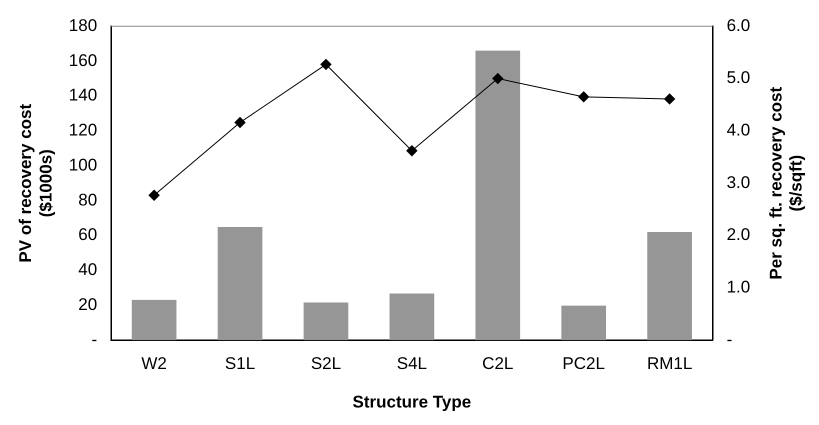 The height and width of the screenshot is (425, 819). What do you see at coordinates (738, 130) in the screenshot?
I see `y2-tick-label: 4.0` at bounding box center [738, 130].